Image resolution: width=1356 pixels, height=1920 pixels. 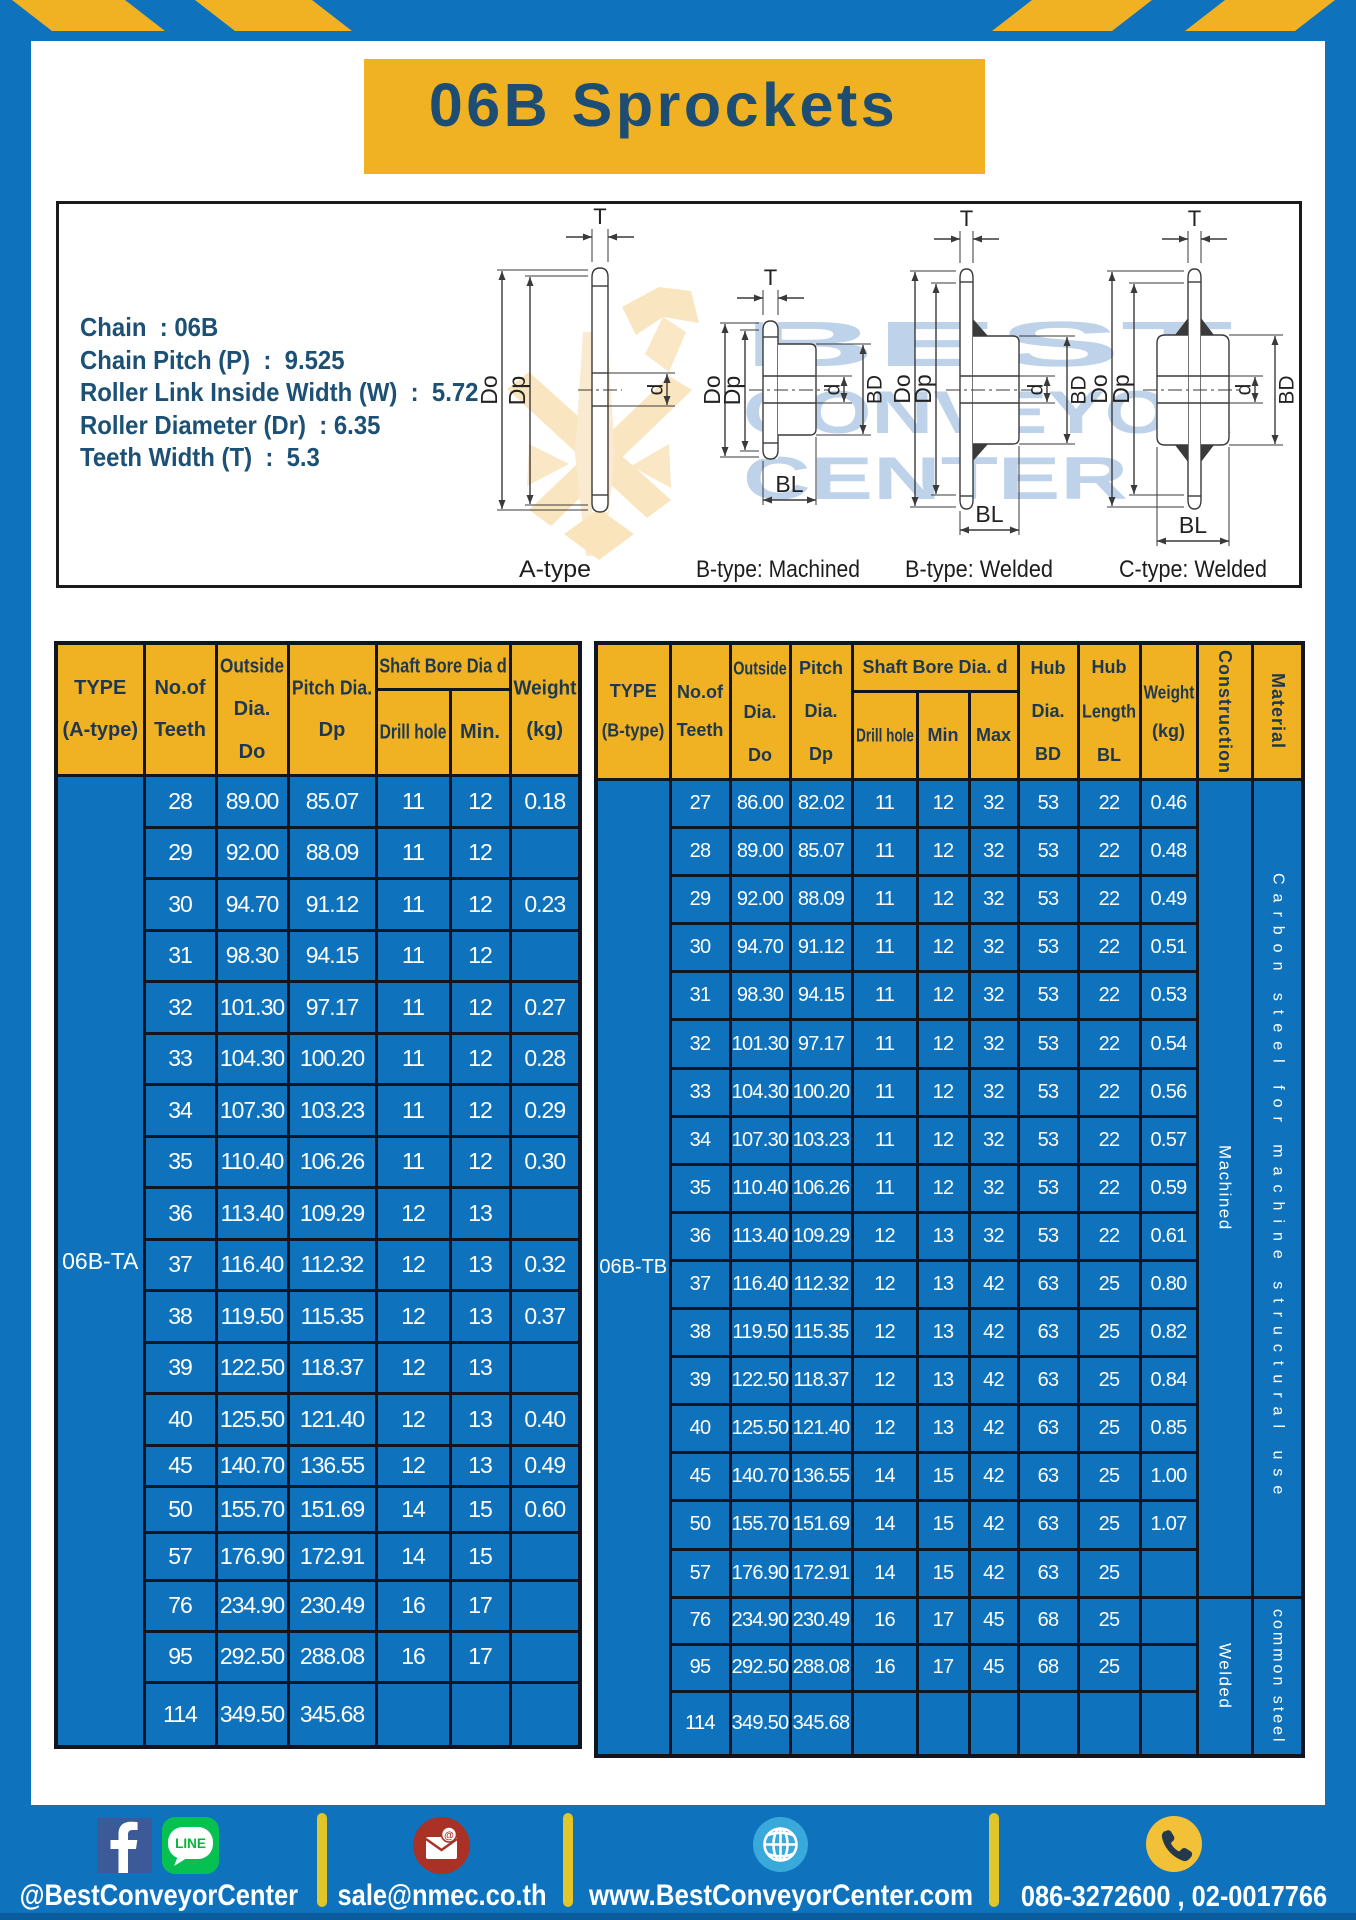 What do you see at coordinates (1193, 569) in the screenshot?
I see `svg-text: C-type: Welded` at bounding box center [1193, 569].